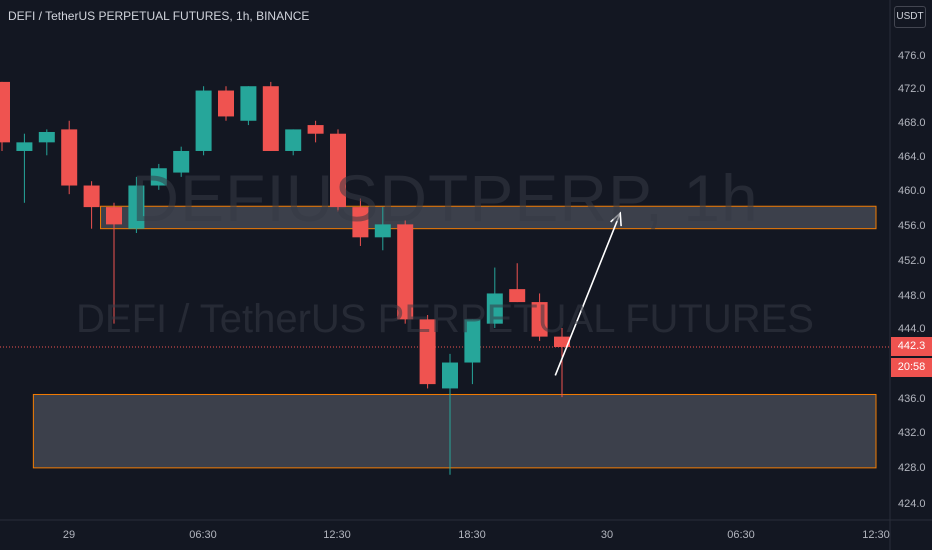 The width and height of the screenshot is (932, 550). I want to click on price-label: 444.0, so click(912, 329).